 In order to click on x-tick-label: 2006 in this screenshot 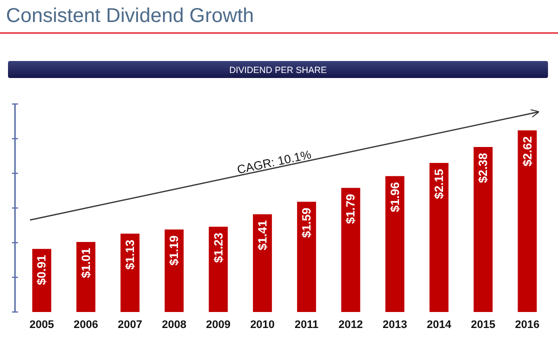, I will do `click(86, 325)`.